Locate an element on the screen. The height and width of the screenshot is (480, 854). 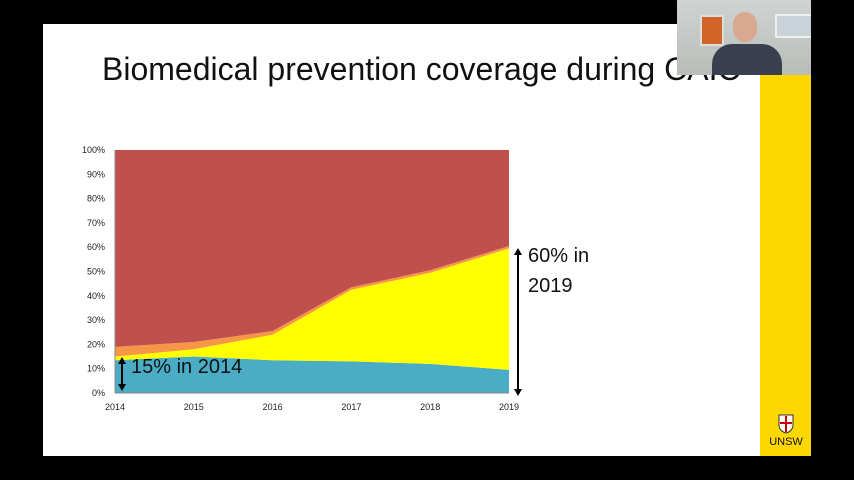
x-tick-label: 2018 is located at coordinates (430, 407).